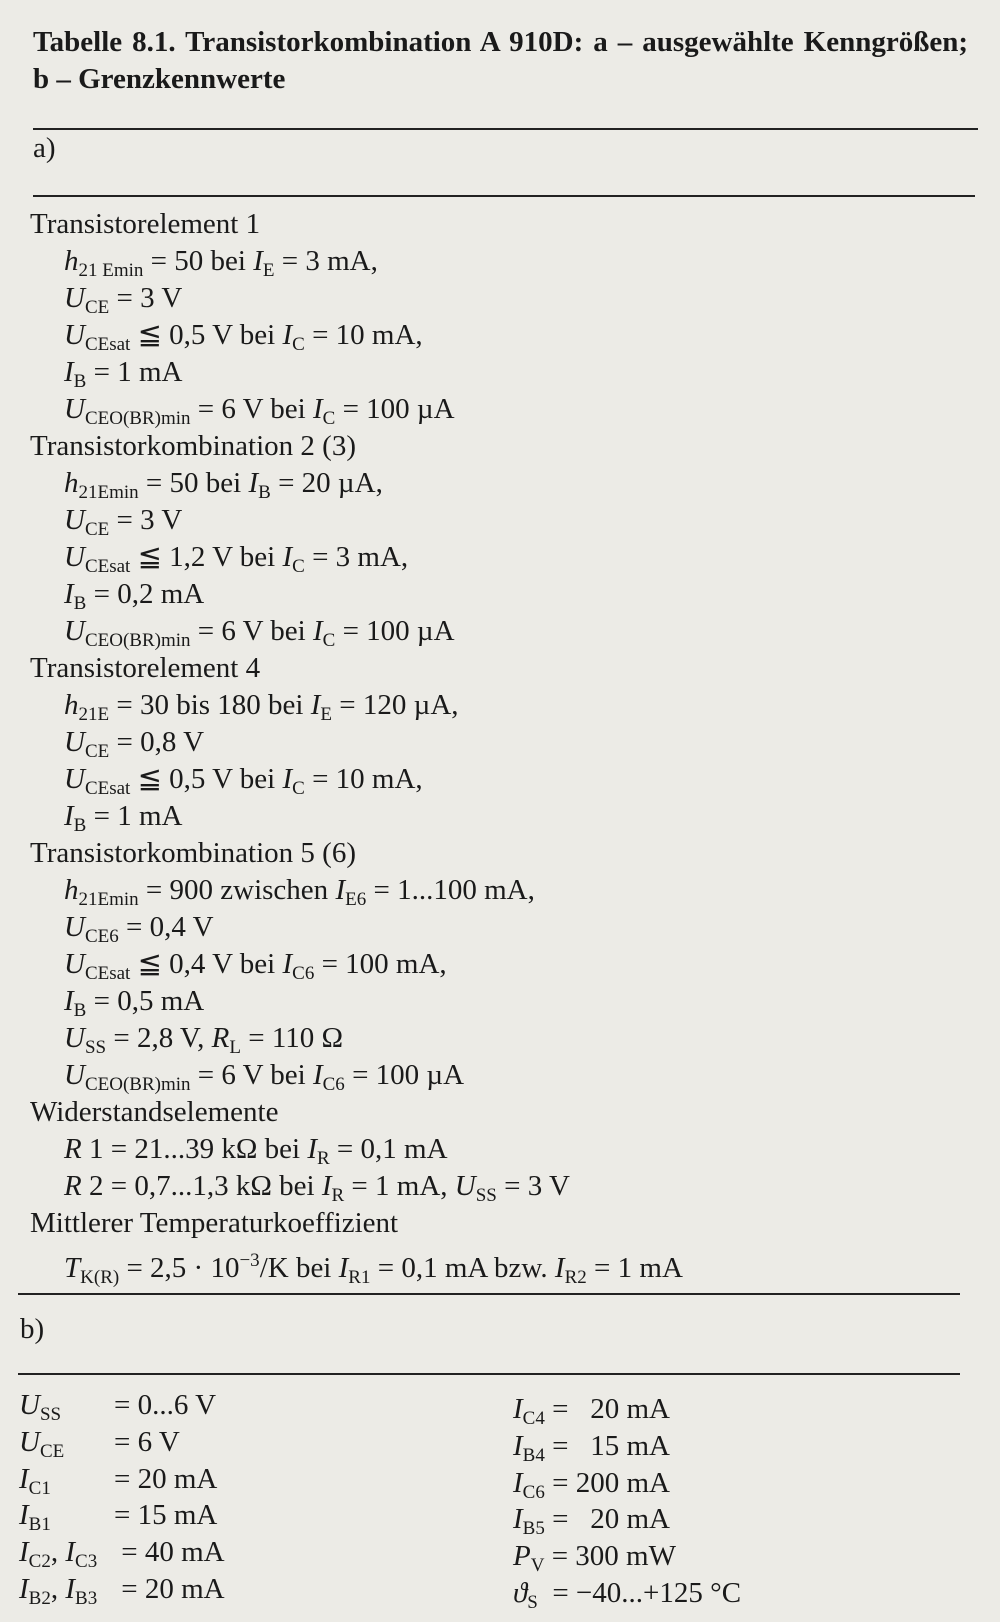 Image resolution: width=1000 pixels, height=1622 pixels. Describe the element at coordinates (166, 1515) in the screenshot. I see `limit-value: = 15 mA` at that location.